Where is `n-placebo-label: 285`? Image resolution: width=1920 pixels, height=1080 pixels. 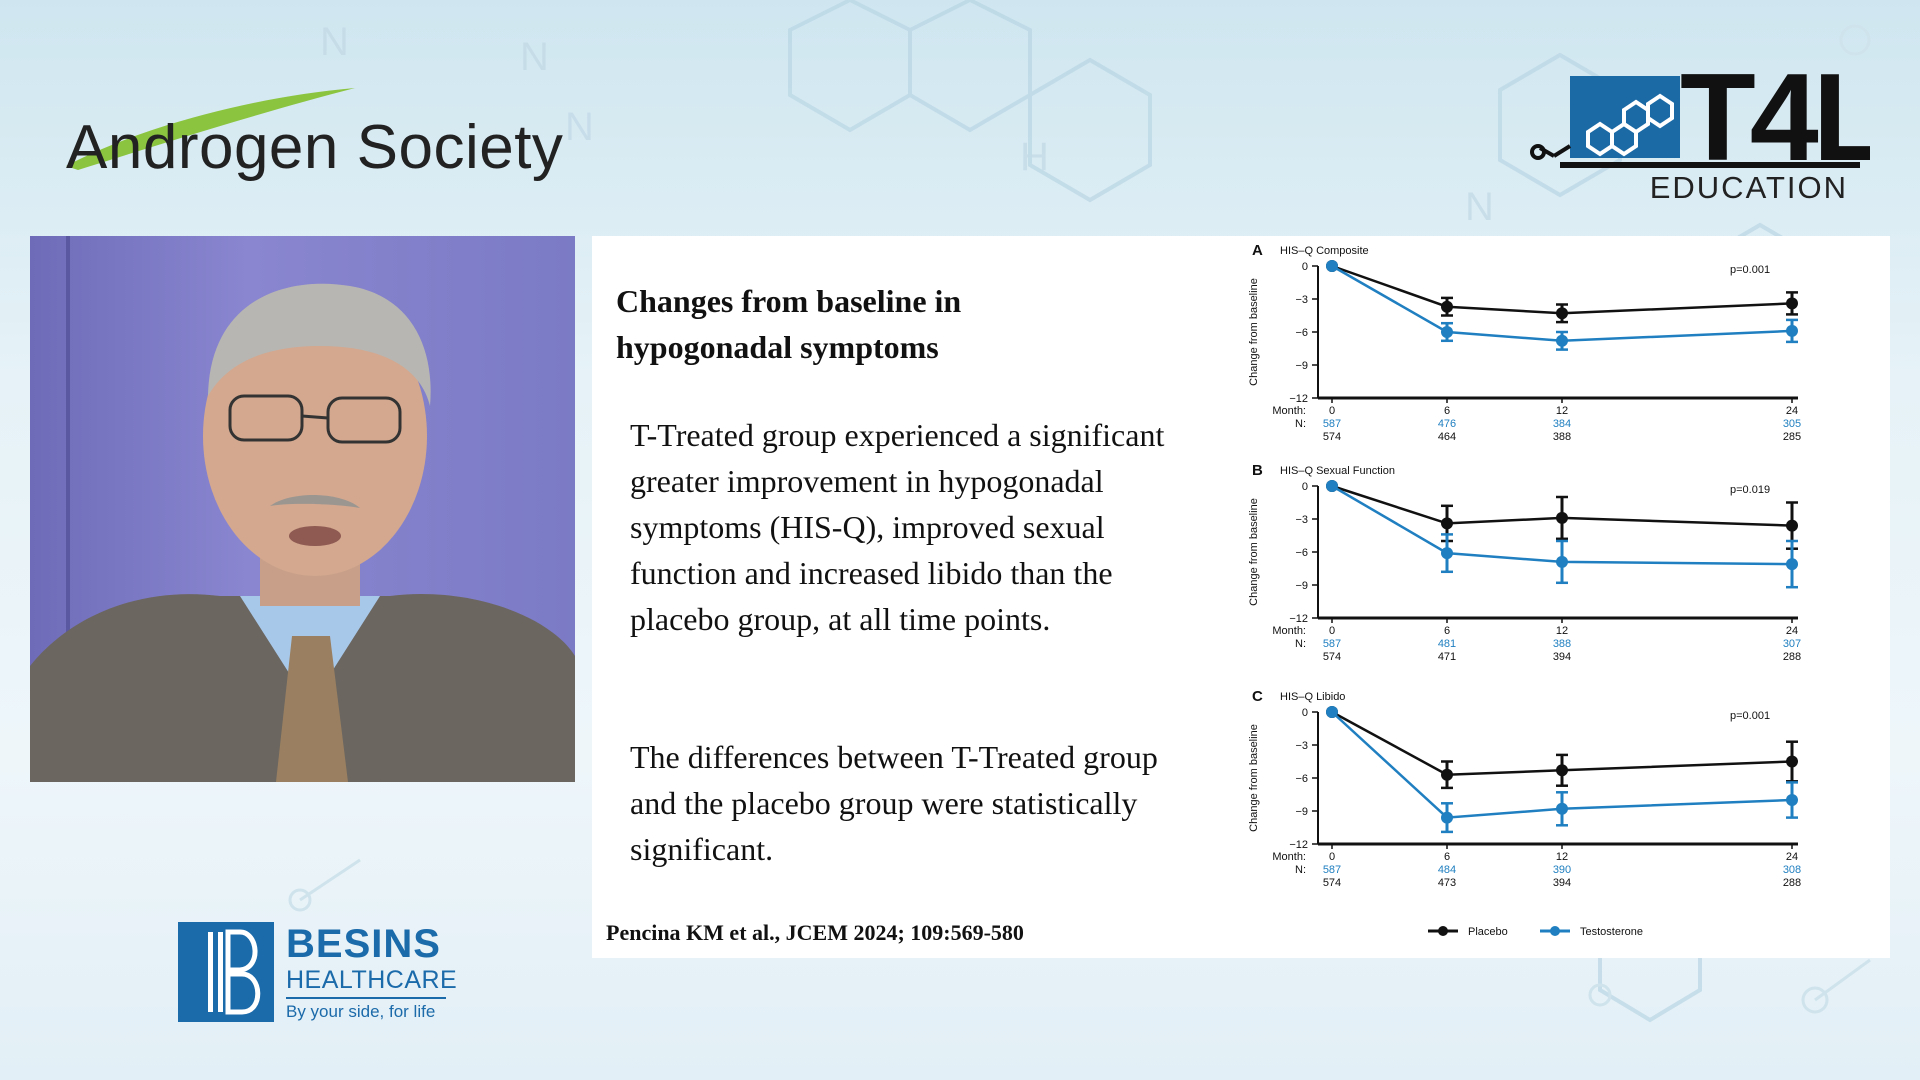
n-placebo-label: 285 is located at coordinates (1792, 437).